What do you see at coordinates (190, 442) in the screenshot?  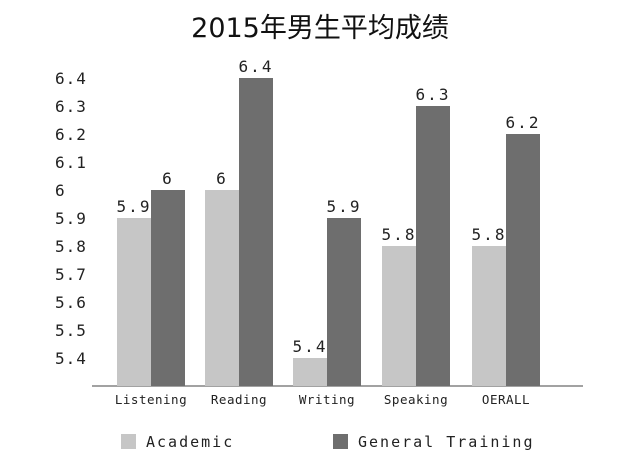 I see `legend-label: Academic` at bounding box center [190, 442].